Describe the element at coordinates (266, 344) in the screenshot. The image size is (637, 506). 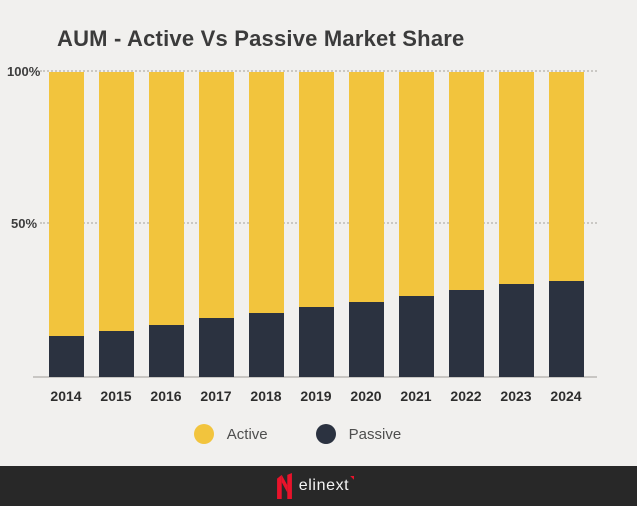
I see `bar-2018-passive-segment` at that location.